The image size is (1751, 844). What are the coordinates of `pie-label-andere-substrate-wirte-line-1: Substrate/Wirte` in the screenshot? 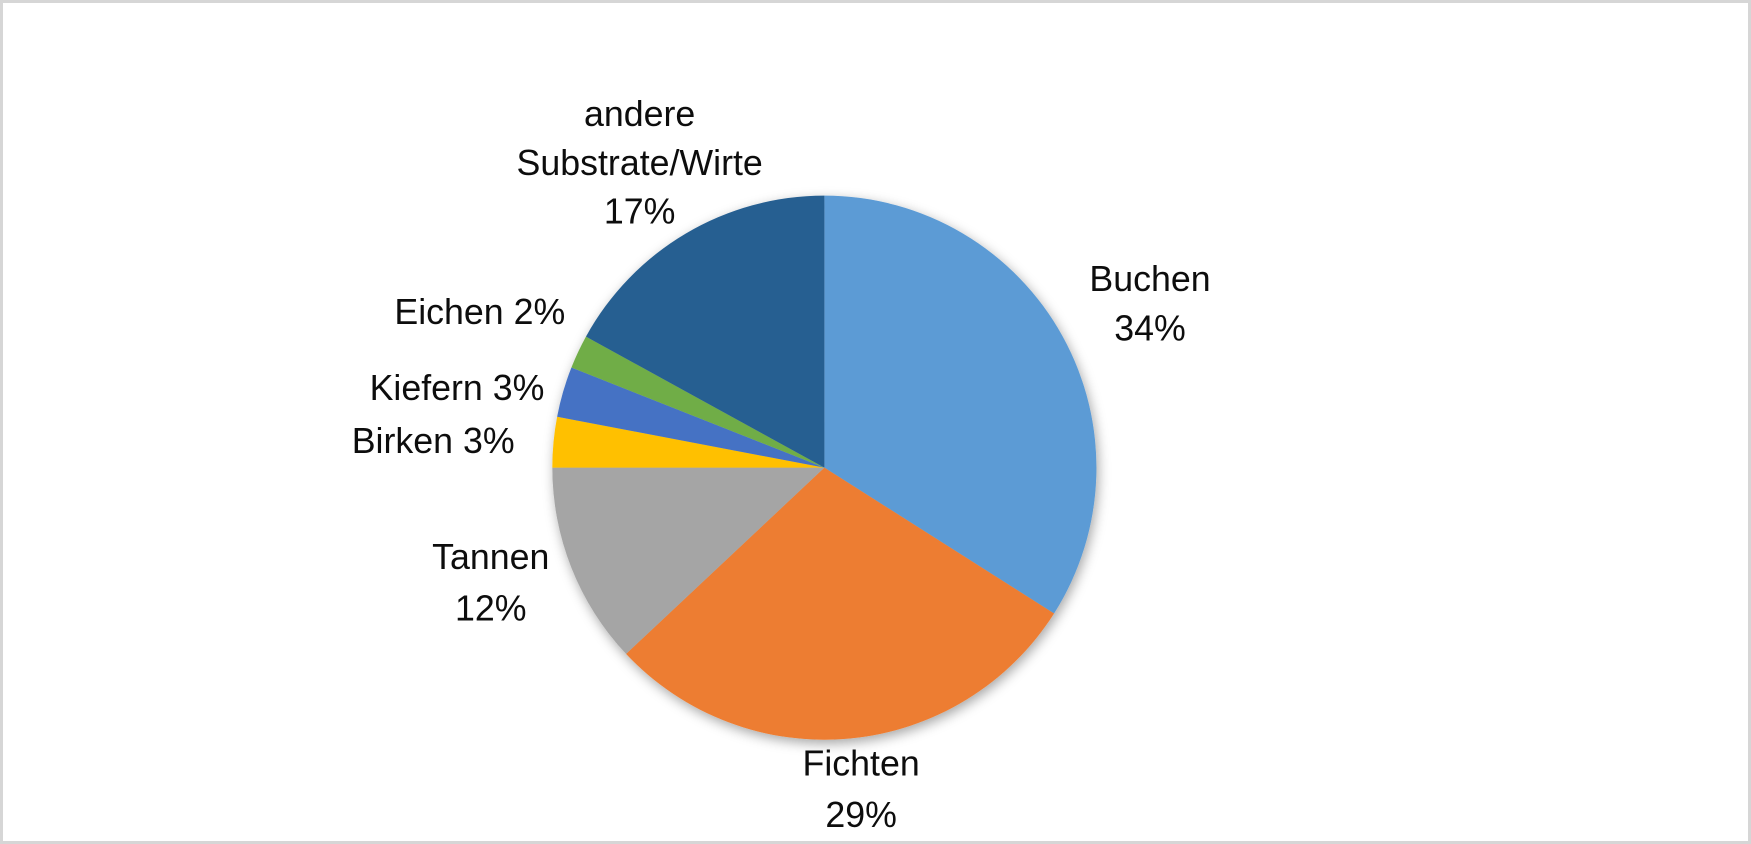 It's located at (640, 163).